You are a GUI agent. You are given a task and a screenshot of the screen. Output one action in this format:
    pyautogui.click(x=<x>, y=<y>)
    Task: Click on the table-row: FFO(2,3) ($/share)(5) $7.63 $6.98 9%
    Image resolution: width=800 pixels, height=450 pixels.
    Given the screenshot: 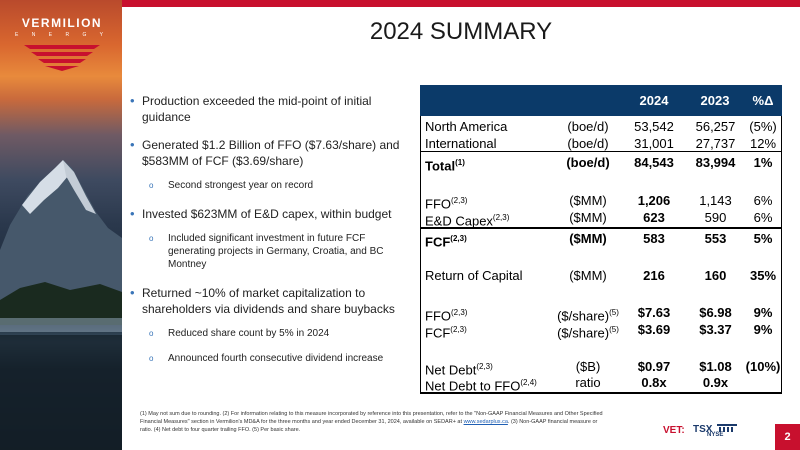 What is the action you would take?
    pyautogui.click(x=599, y=314)
    